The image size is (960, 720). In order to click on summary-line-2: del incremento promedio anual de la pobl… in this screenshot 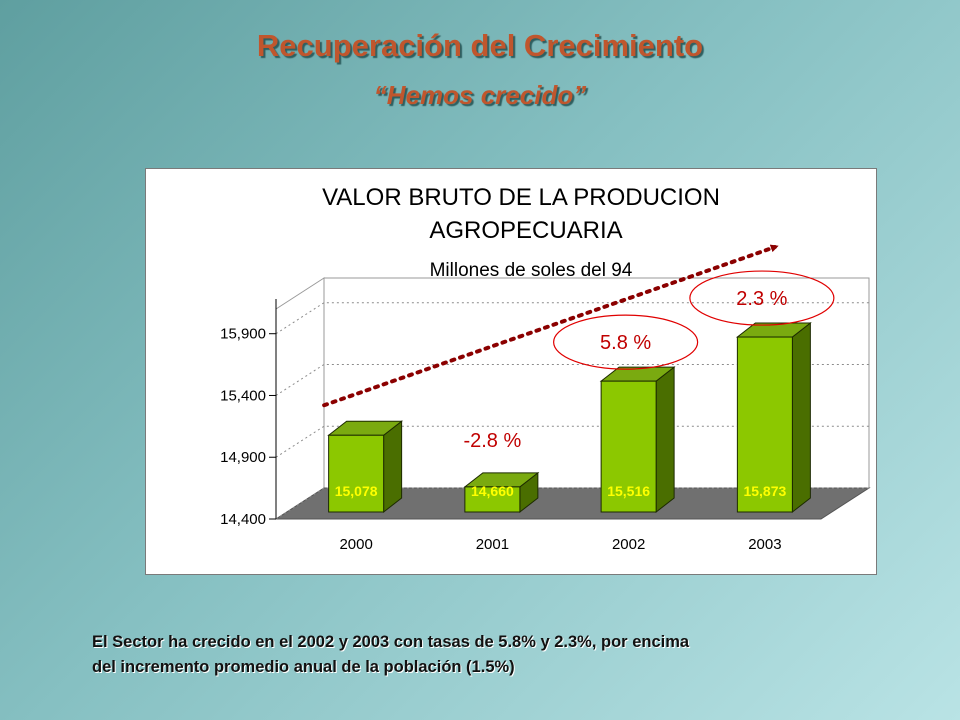, I will do `click(303, 667)`.